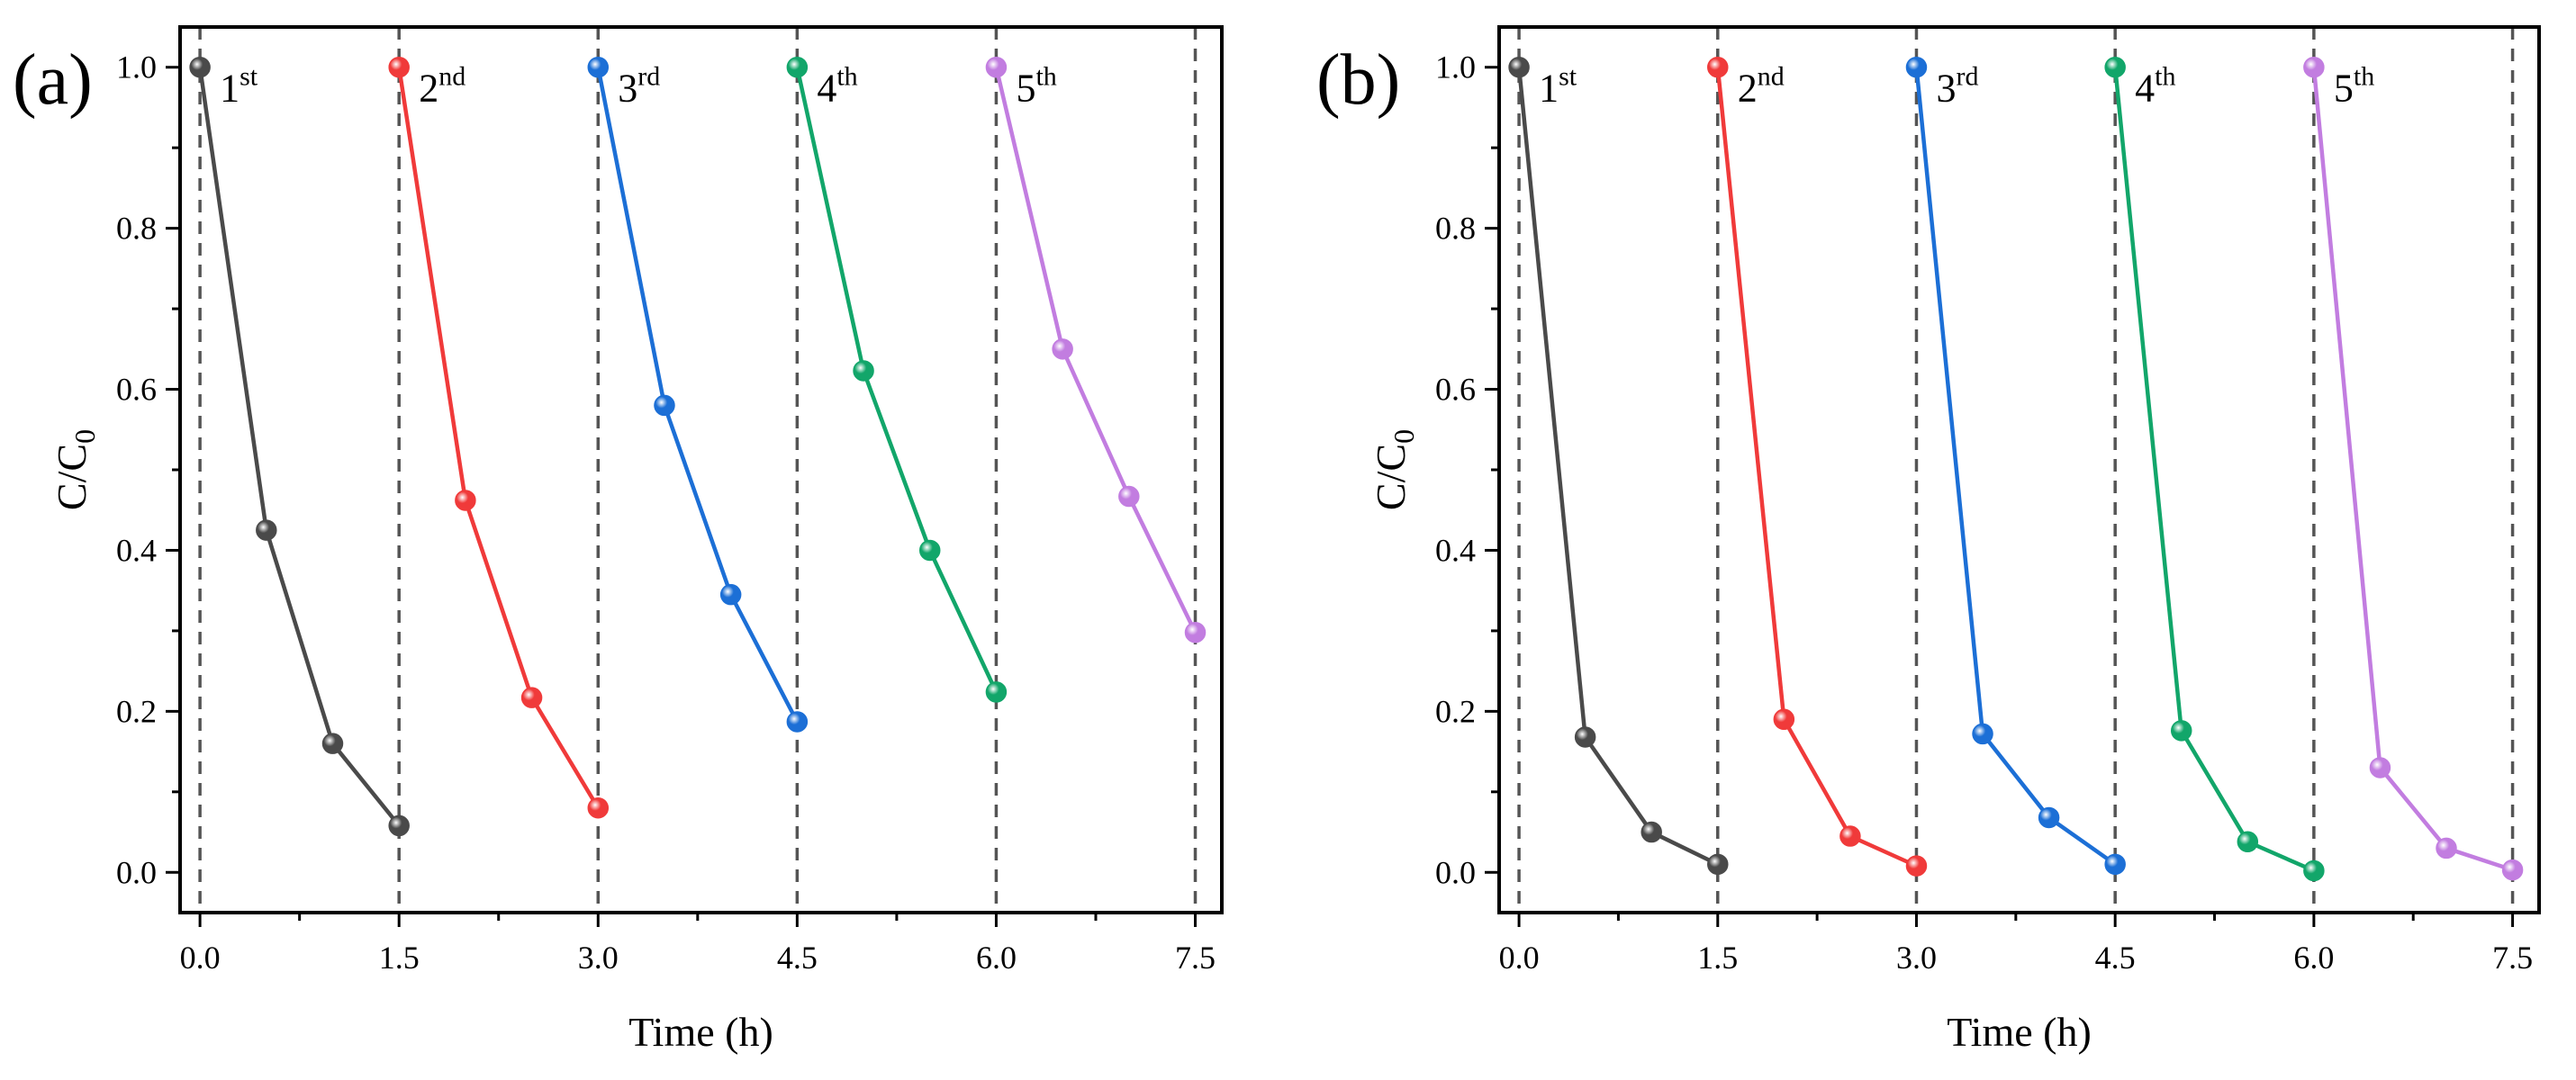 The width and height of the screenshot is (2576, 1080). Describe the element at coordinates (1358, 80) in the screenshot. I see `panel-label: (b)` at that location.